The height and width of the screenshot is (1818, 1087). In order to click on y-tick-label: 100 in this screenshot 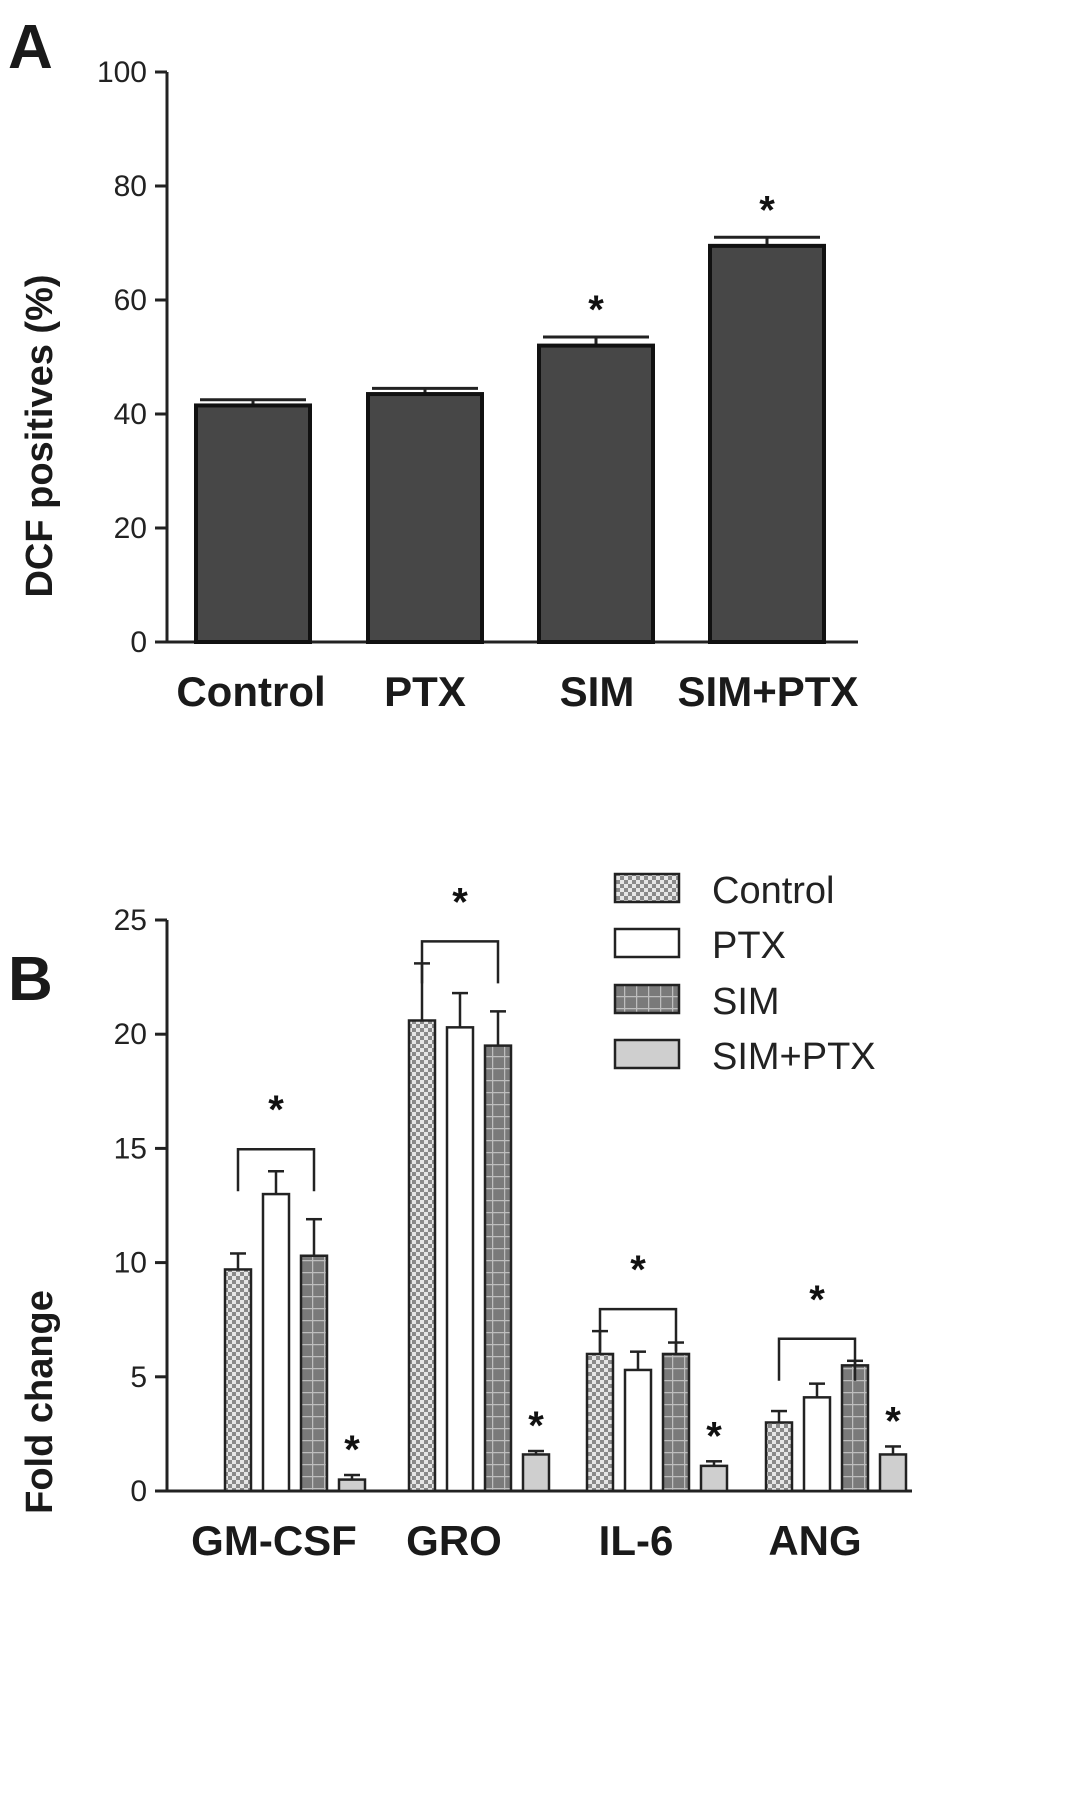, I will do `click(122, 72)`.